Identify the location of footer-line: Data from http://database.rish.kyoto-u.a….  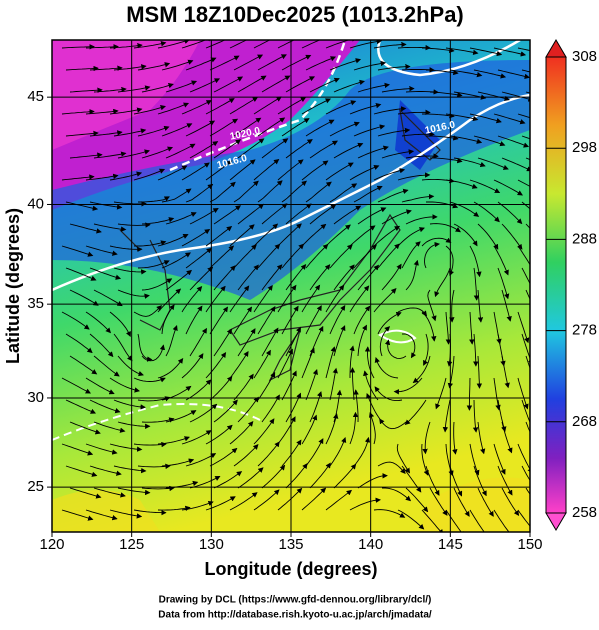
(295, 615).